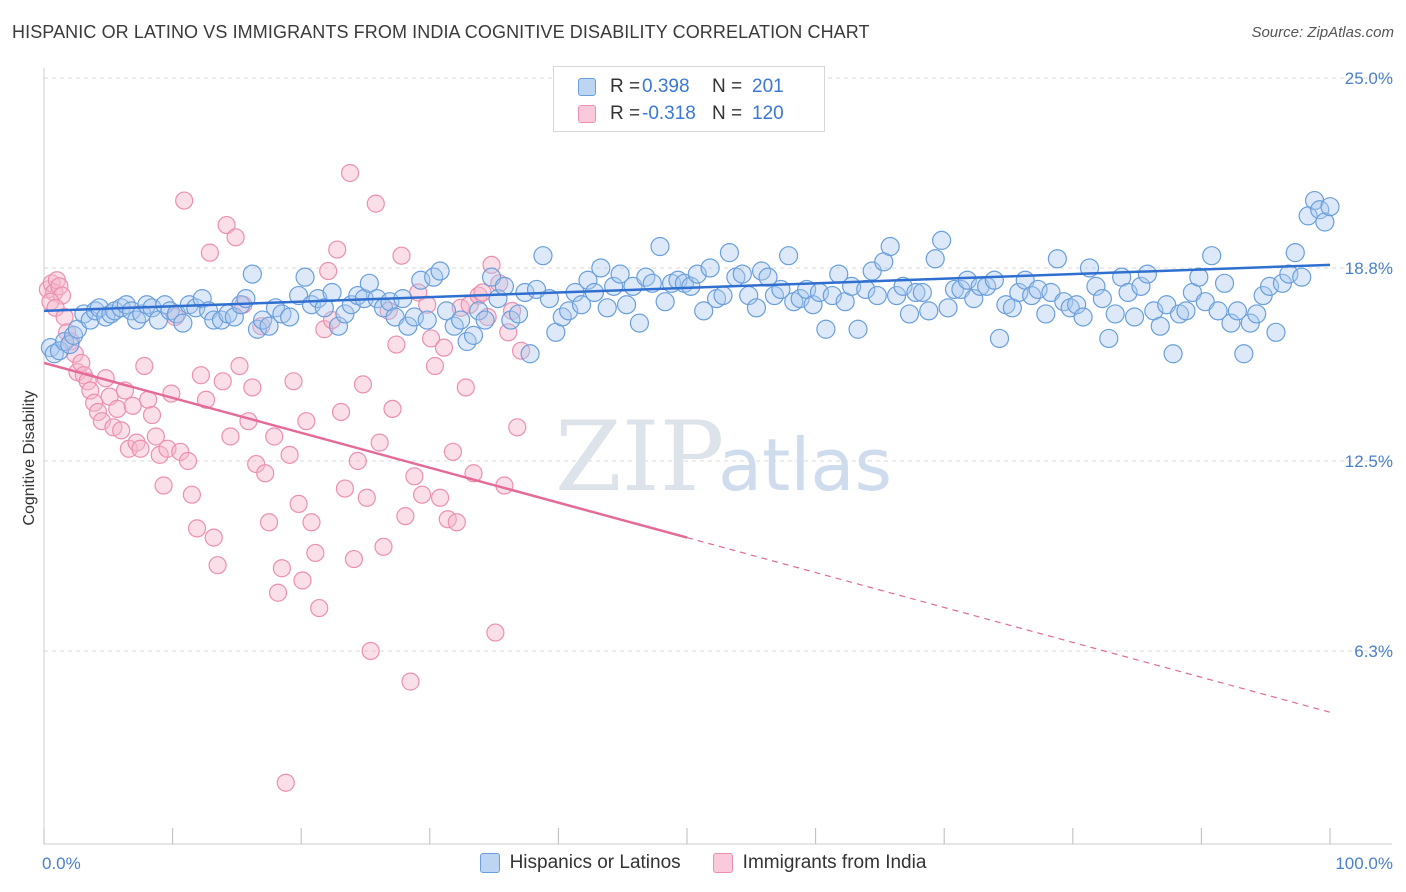  I want to click on legend-label-hispanic: Hispanics or Latinos, so click(595, 862).